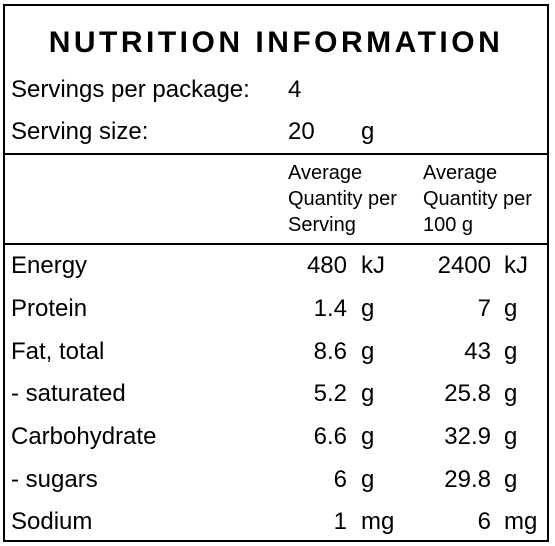 This screenshot has width=555, height=546. What do you see at coordinates (484, 308) in the screenshot?
I see `per-100g-value: 7` at bounding box center [484, 308].